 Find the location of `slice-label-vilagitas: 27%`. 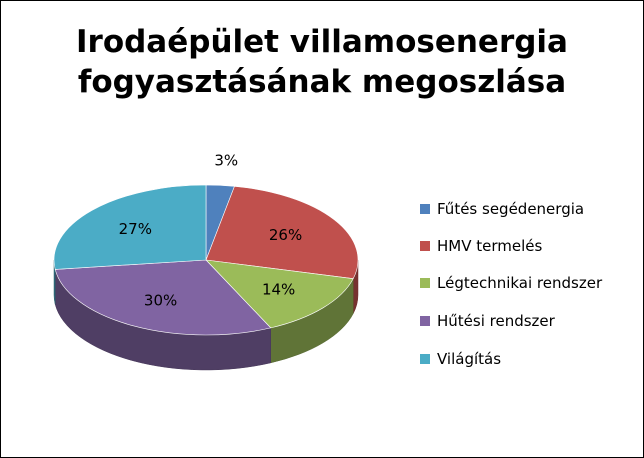

slice-label-vilagitas: 27% is located at coordinates (135, 229).